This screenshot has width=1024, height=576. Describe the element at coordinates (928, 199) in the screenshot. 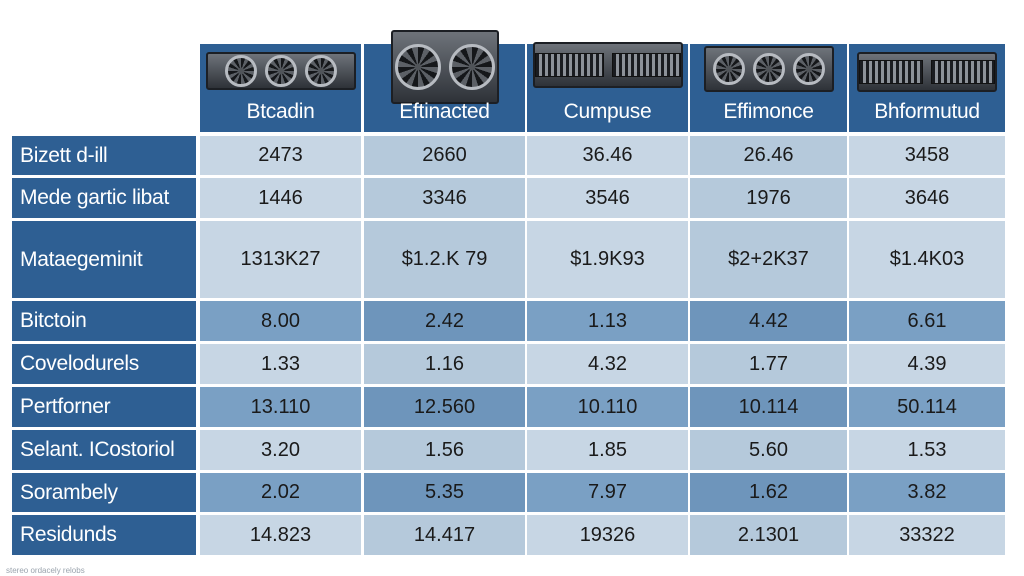

I see `table-cell: 3646` at that location.